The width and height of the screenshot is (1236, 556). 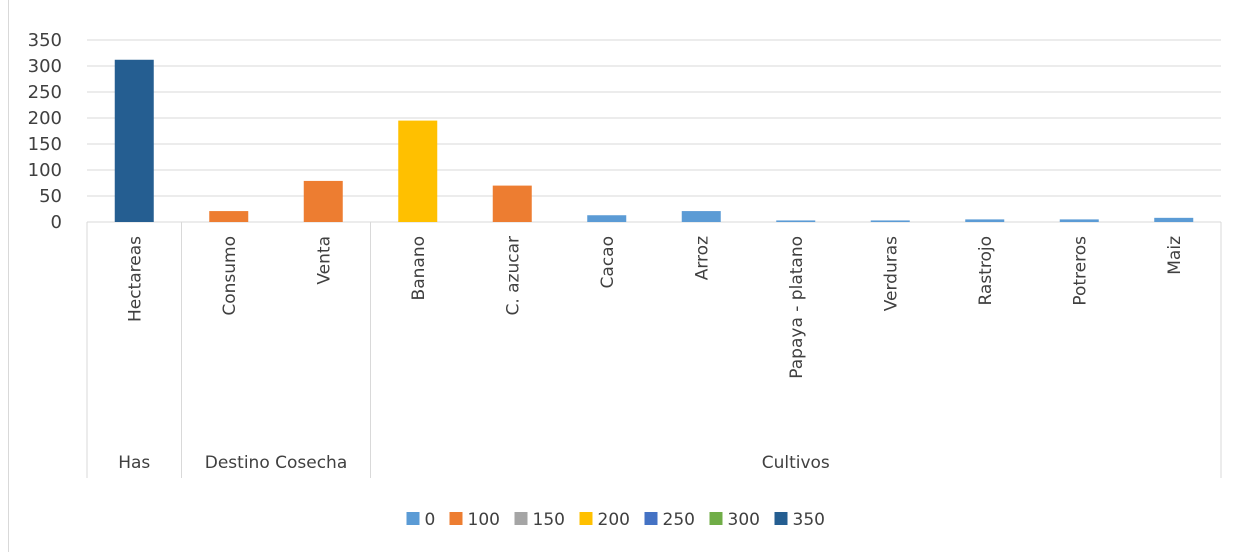 I want to click on x-category-label: Banano, so click(x=419, y=268).